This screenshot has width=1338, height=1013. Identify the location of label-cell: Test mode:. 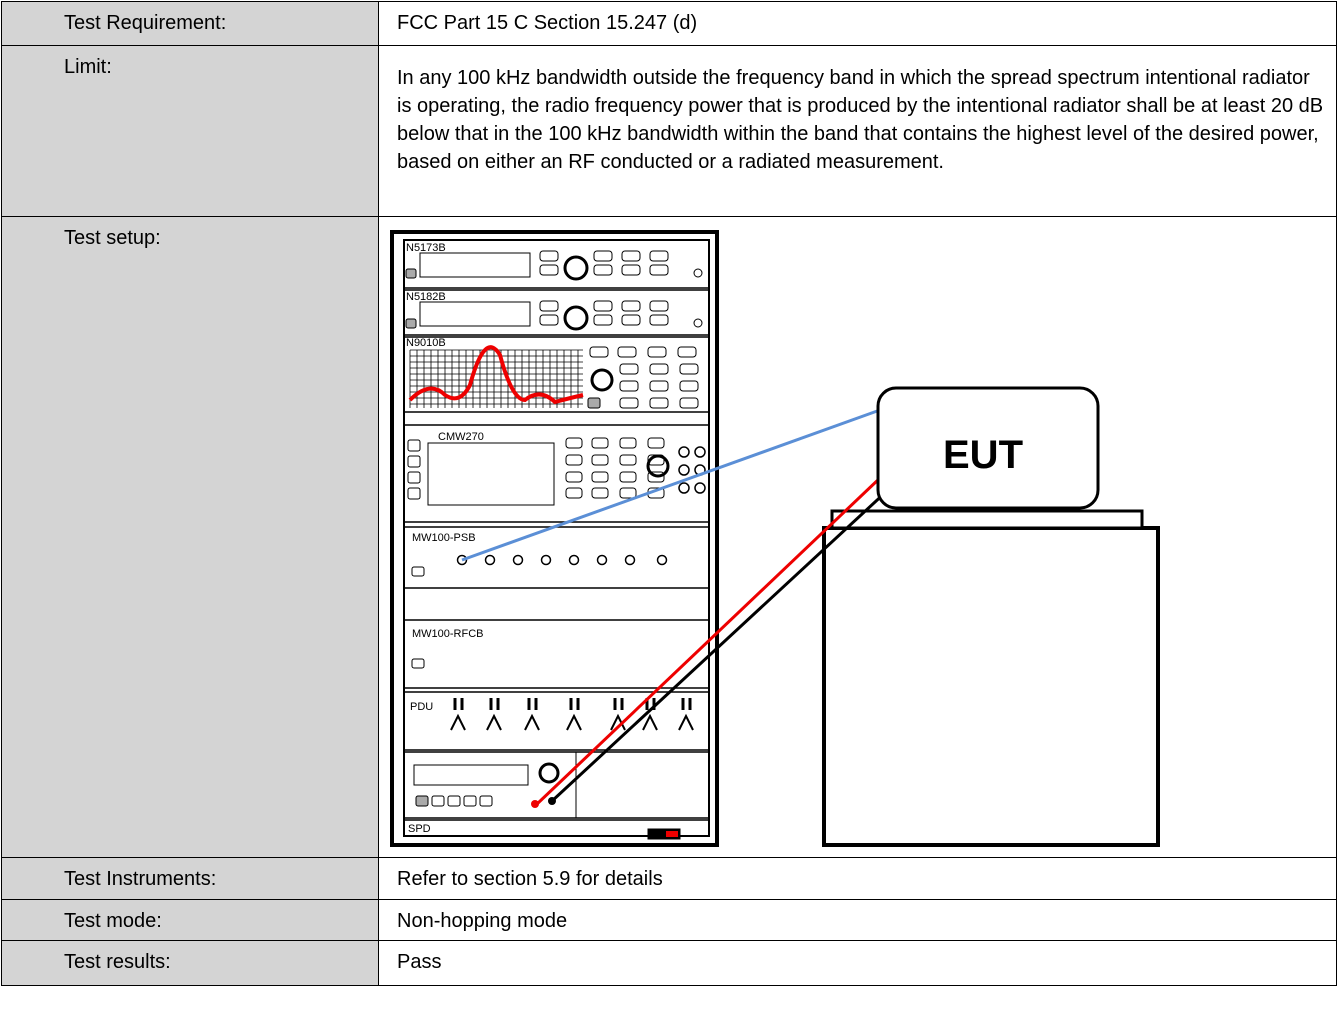
(190, 920).